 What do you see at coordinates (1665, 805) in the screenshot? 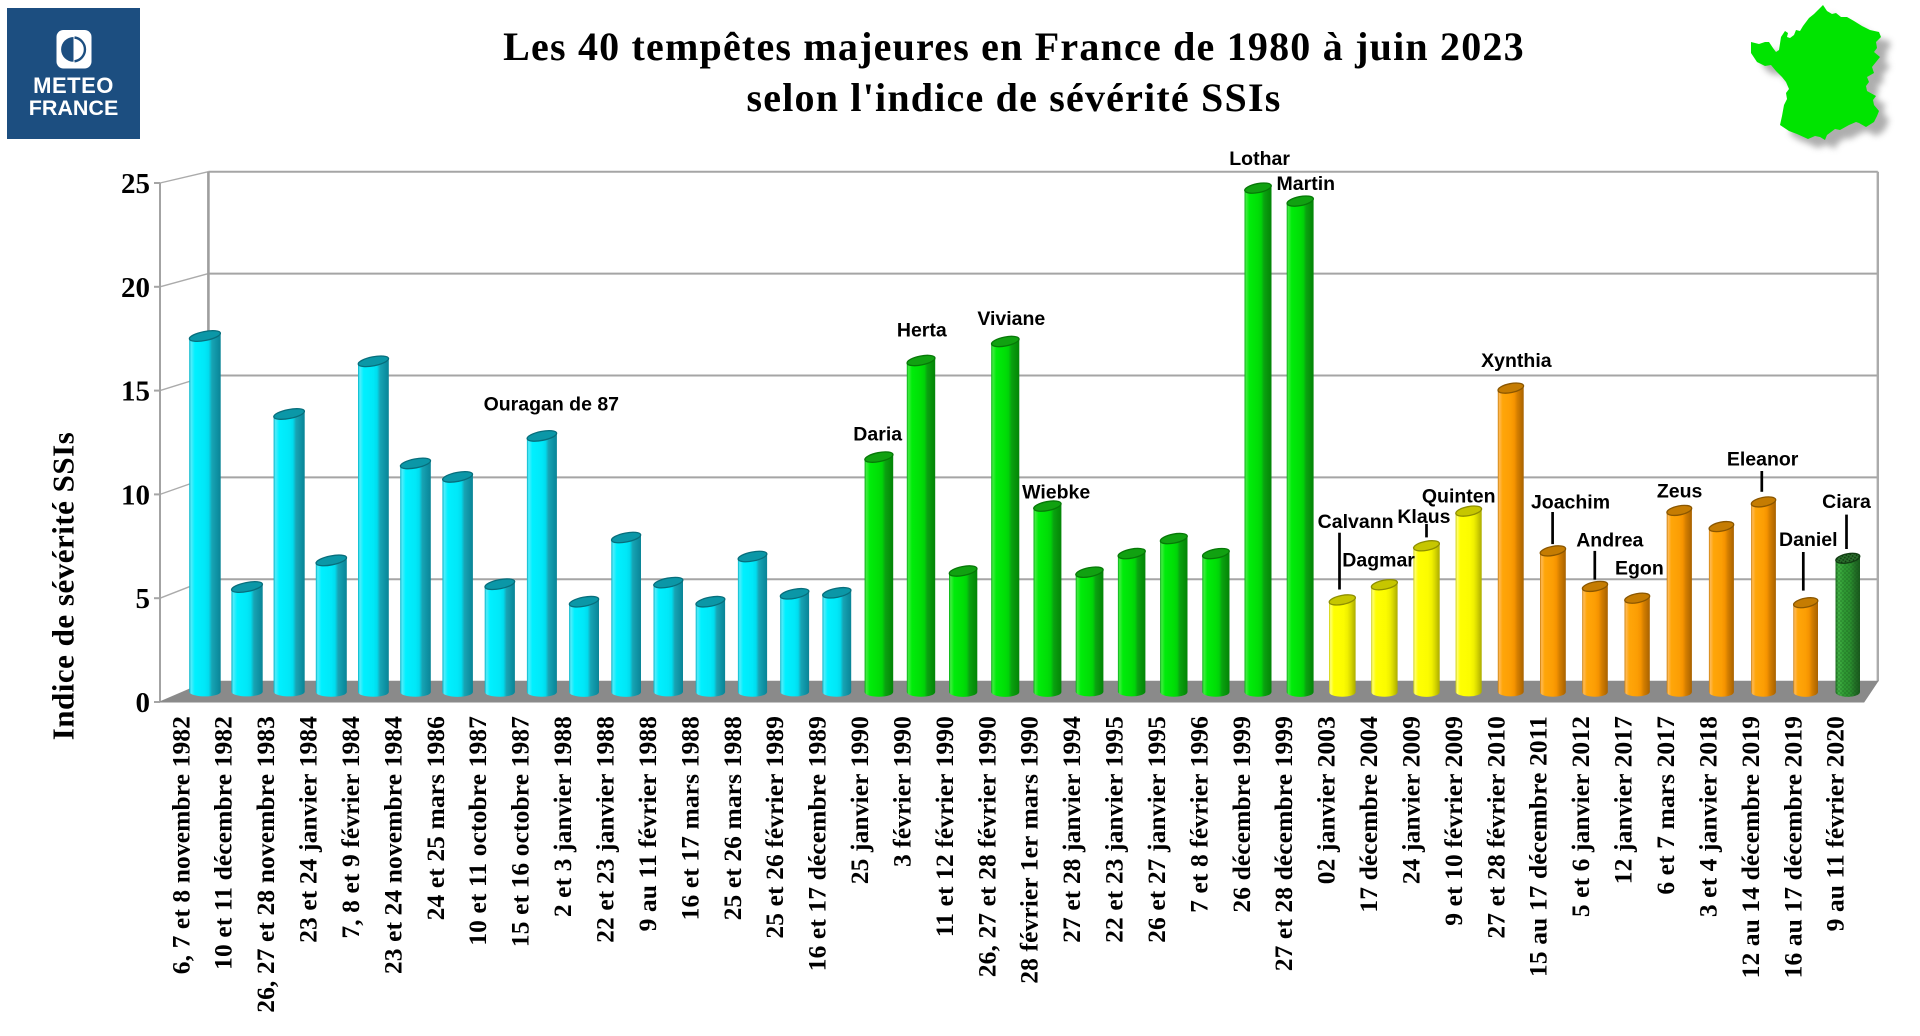
I see `svg-text: 6 et 7 mars 2017` at bounding box center [1665, 805].